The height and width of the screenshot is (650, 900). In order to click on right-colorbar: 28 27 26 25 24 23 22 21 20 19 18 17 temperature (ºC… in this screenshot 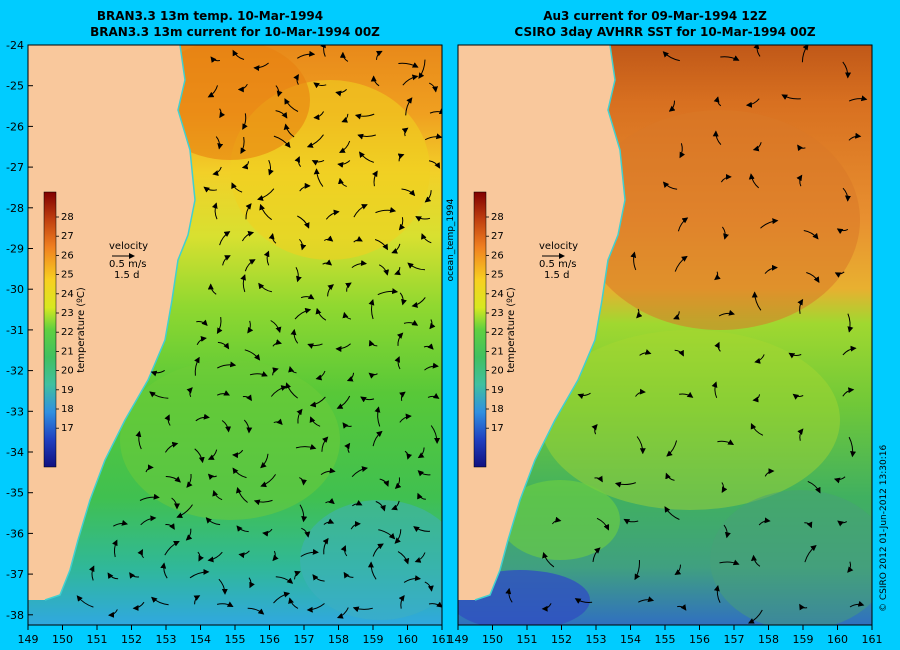, I will do `click(495, 329)`.